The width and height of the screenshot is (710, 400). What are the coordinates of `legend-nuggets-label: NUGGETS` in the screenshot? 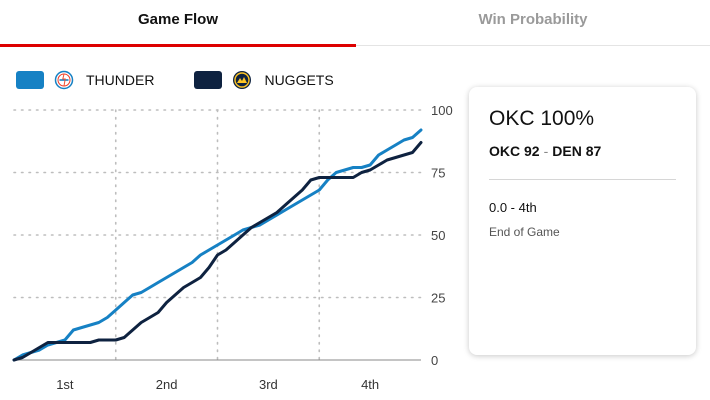 It's located at (299, 80).